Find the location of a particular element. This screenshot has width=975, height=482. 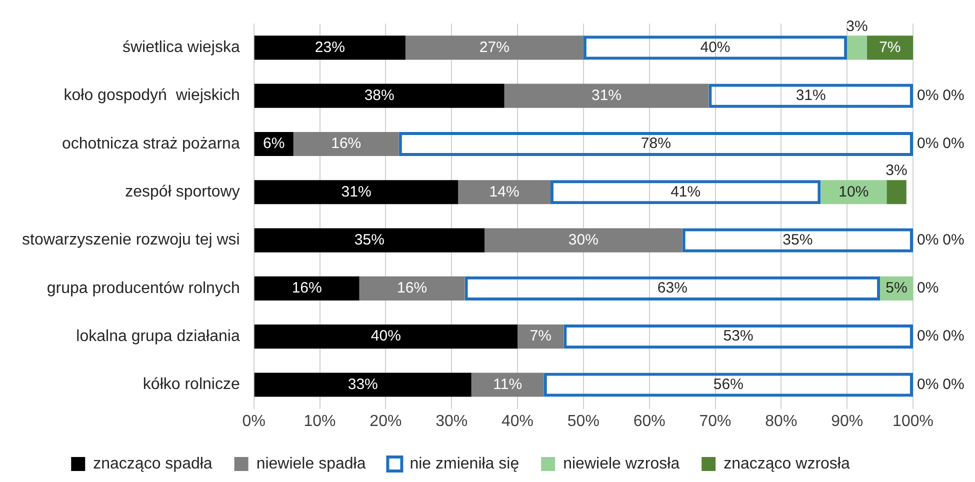

data-label: 14% is located at coordinates (504, 191).